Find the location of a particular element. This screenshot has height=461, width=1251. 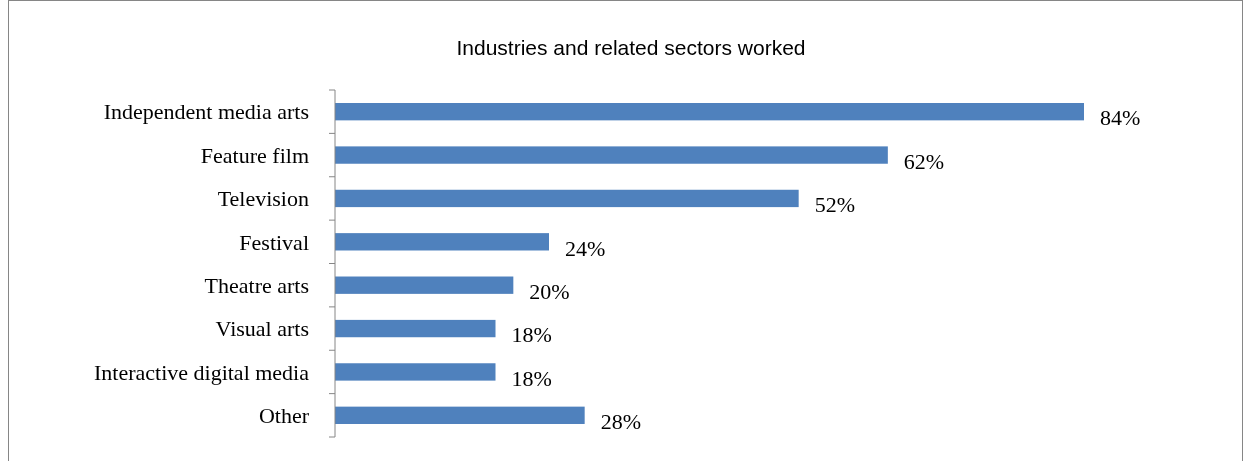

y-tick-label: Interactive digital media is located at coordinates (201, 372).